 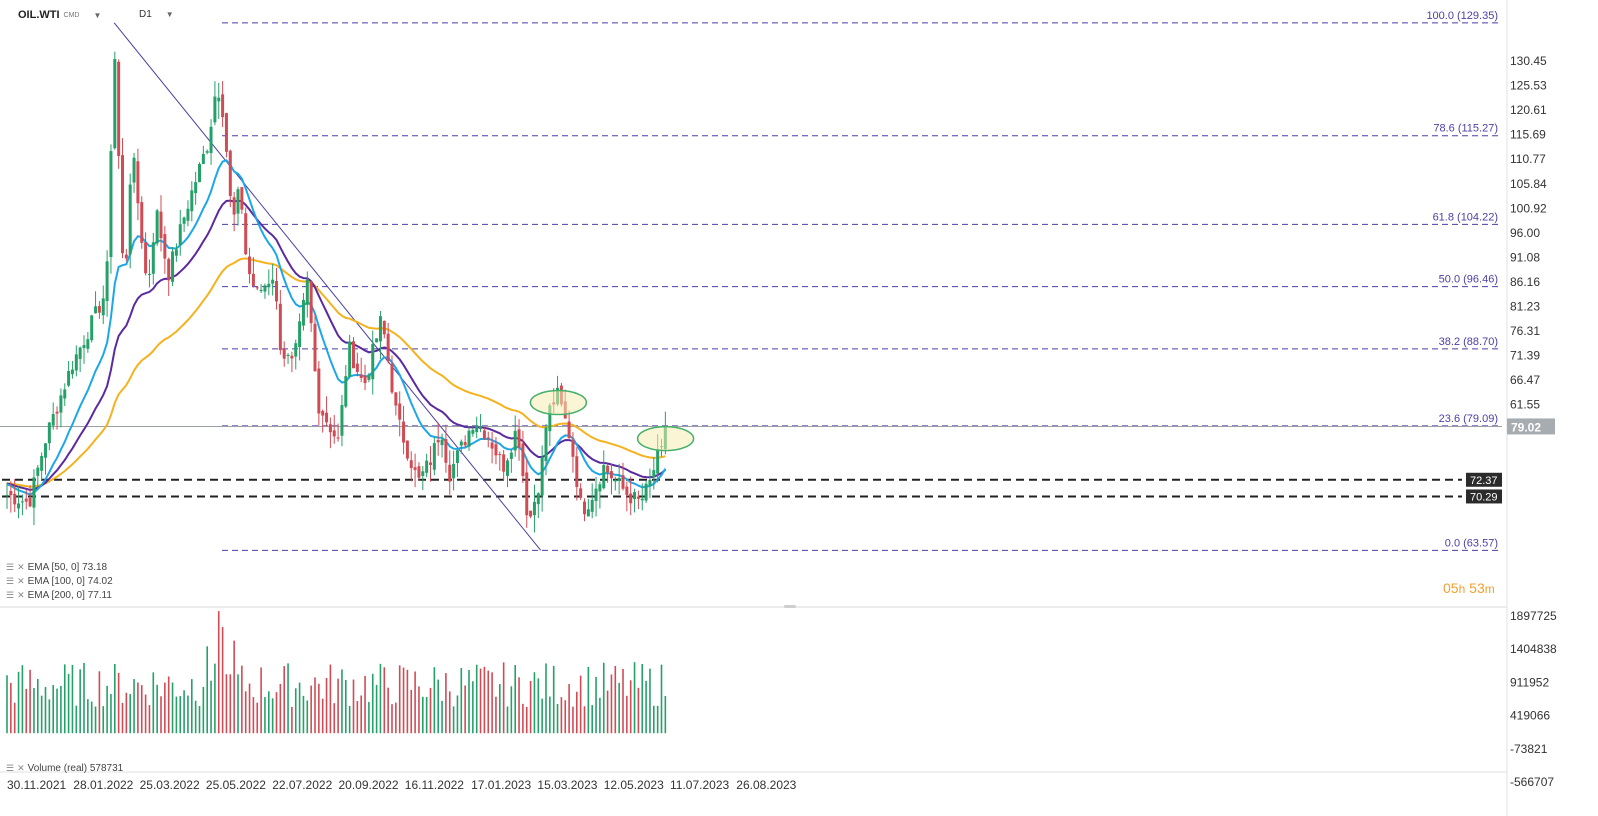 I want to click on volume-tick-label: 1404838, so click(x=1533, y=649).